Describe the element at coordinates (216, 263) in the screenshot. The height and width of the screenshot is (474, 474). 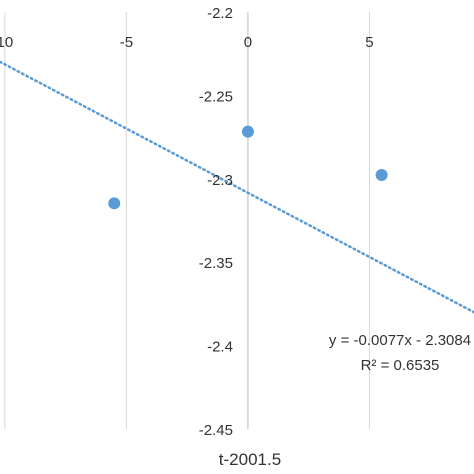
I see `y-tick-label: -2.35` at that location.